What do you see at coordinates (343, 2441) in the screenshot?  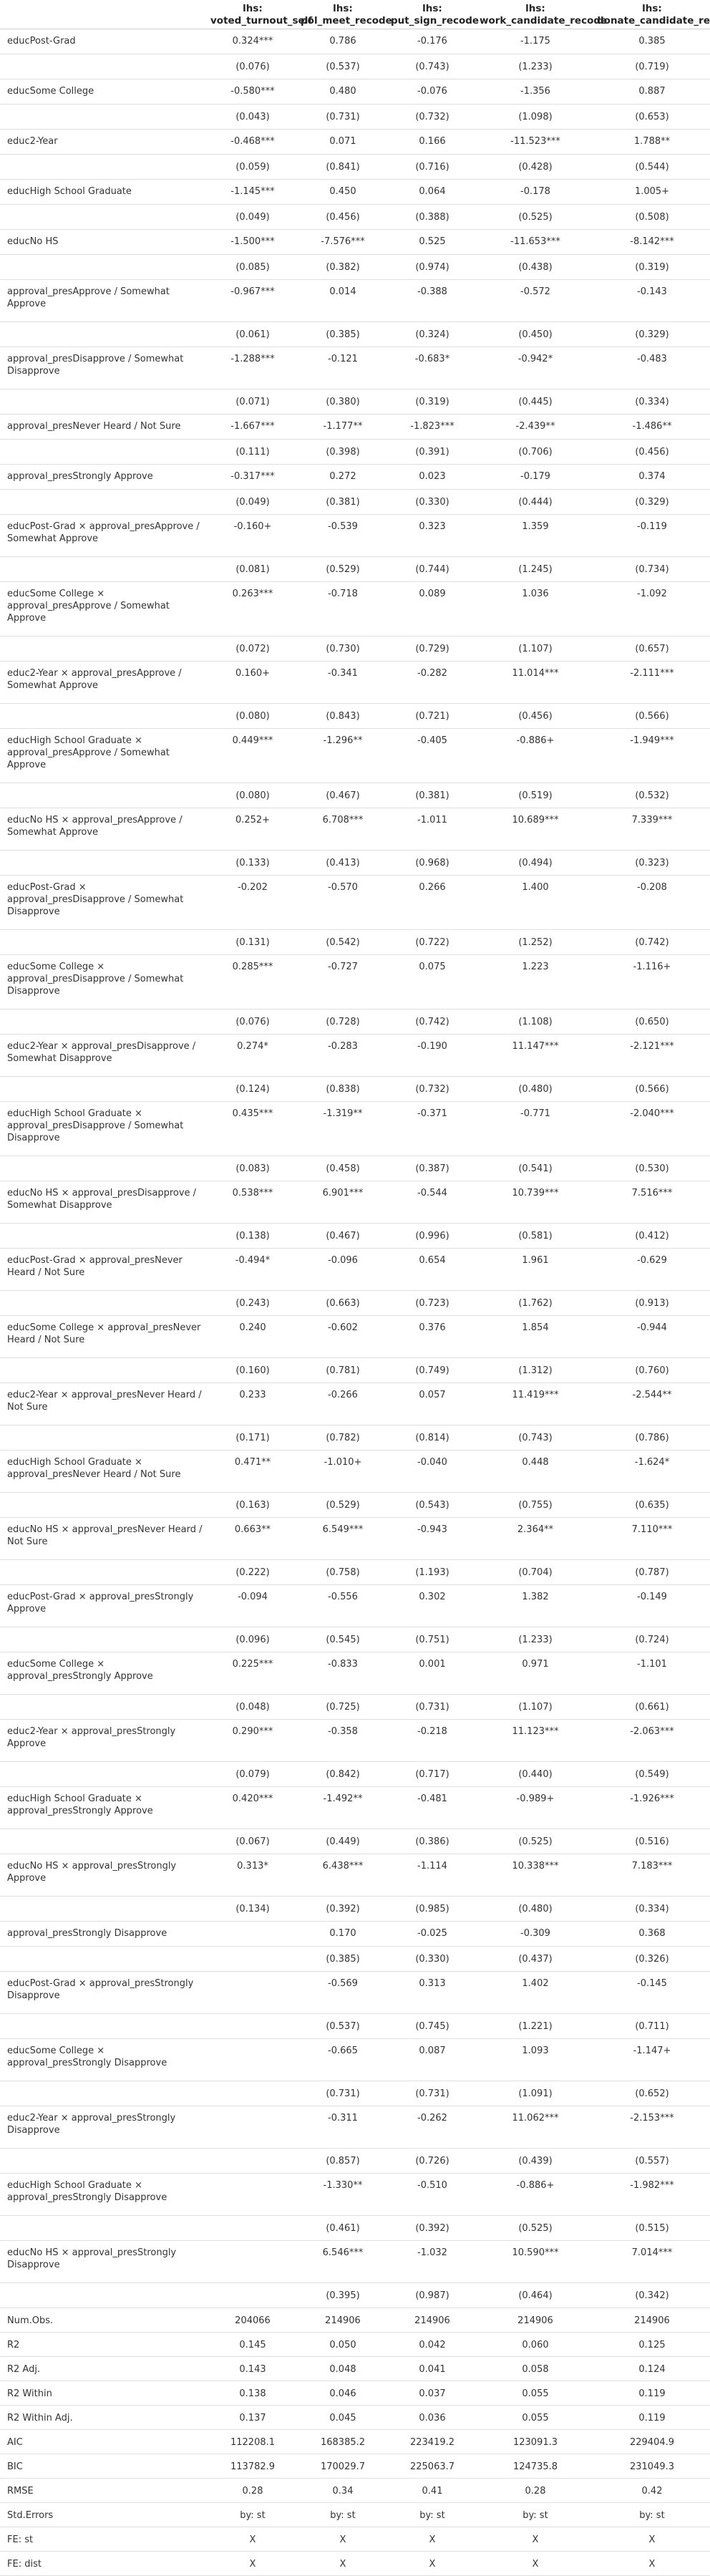 I see `cell-value: 168385.2` at bounding box center [343, 2441].